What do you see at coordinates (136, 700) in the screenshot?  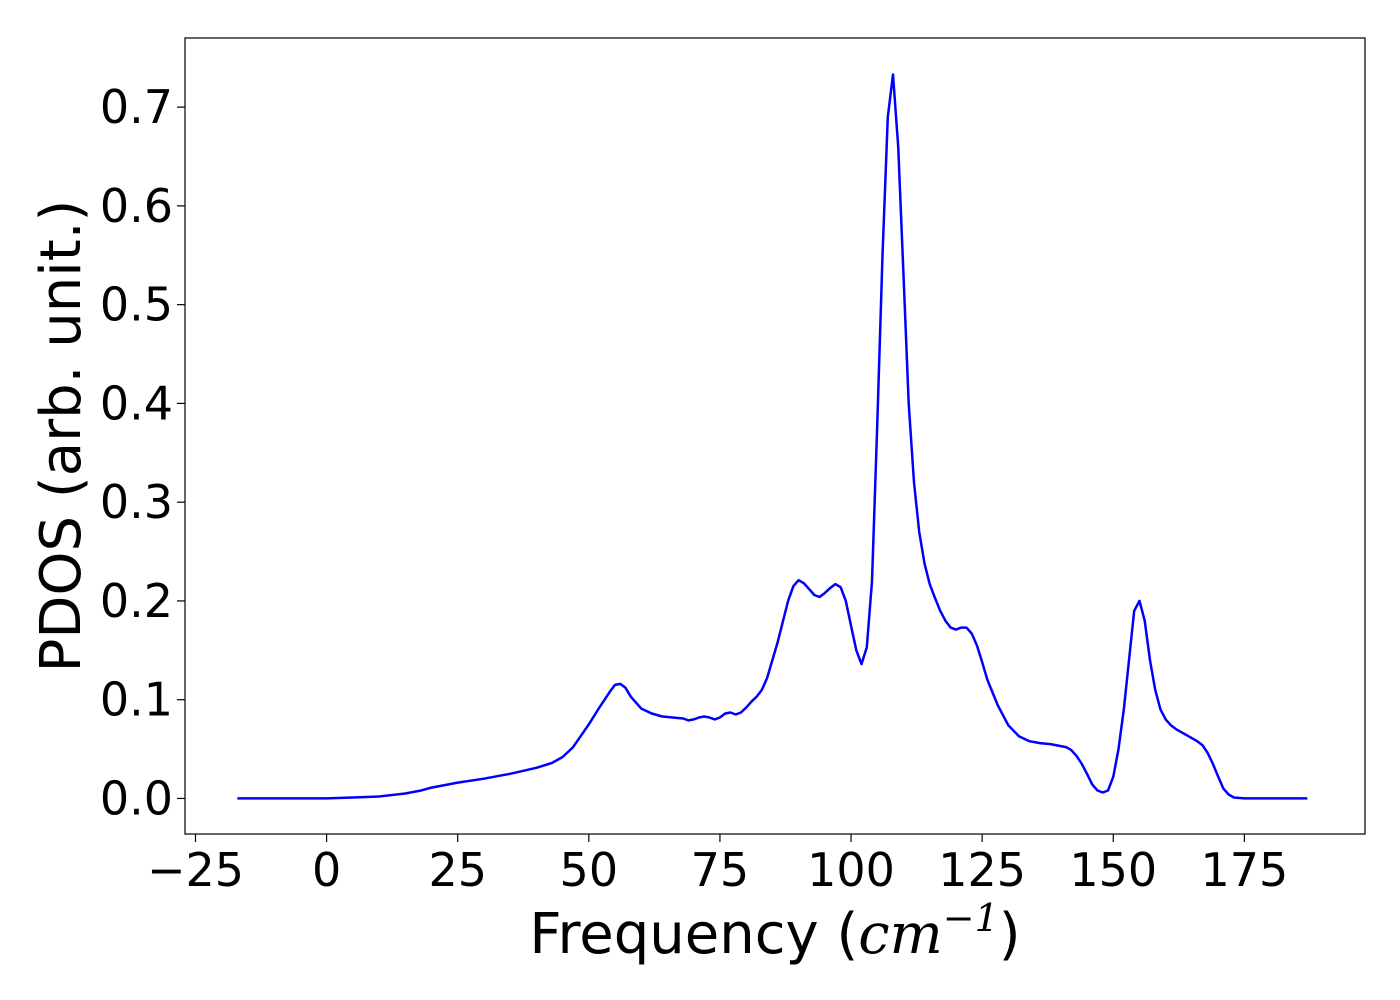 I see `y-tick-label: 0.1` at bounding box center [136, 700].